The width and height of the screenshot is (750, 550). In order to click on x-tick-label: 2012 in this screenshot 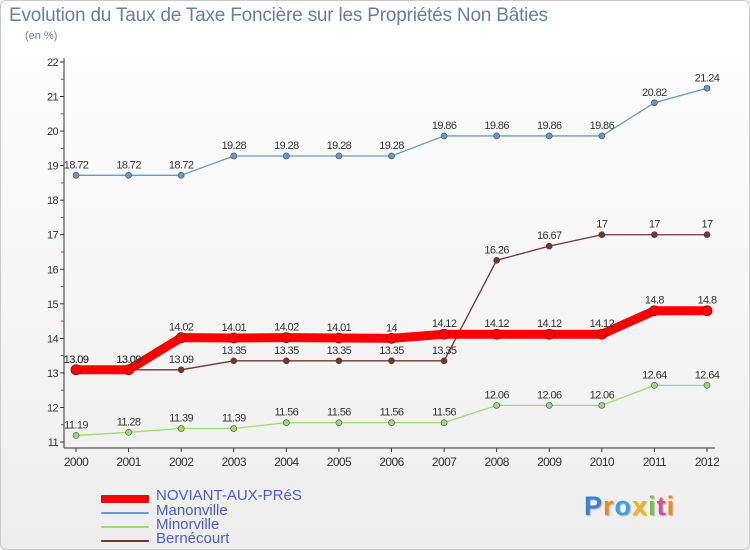, I will do `click(707, 462)`.